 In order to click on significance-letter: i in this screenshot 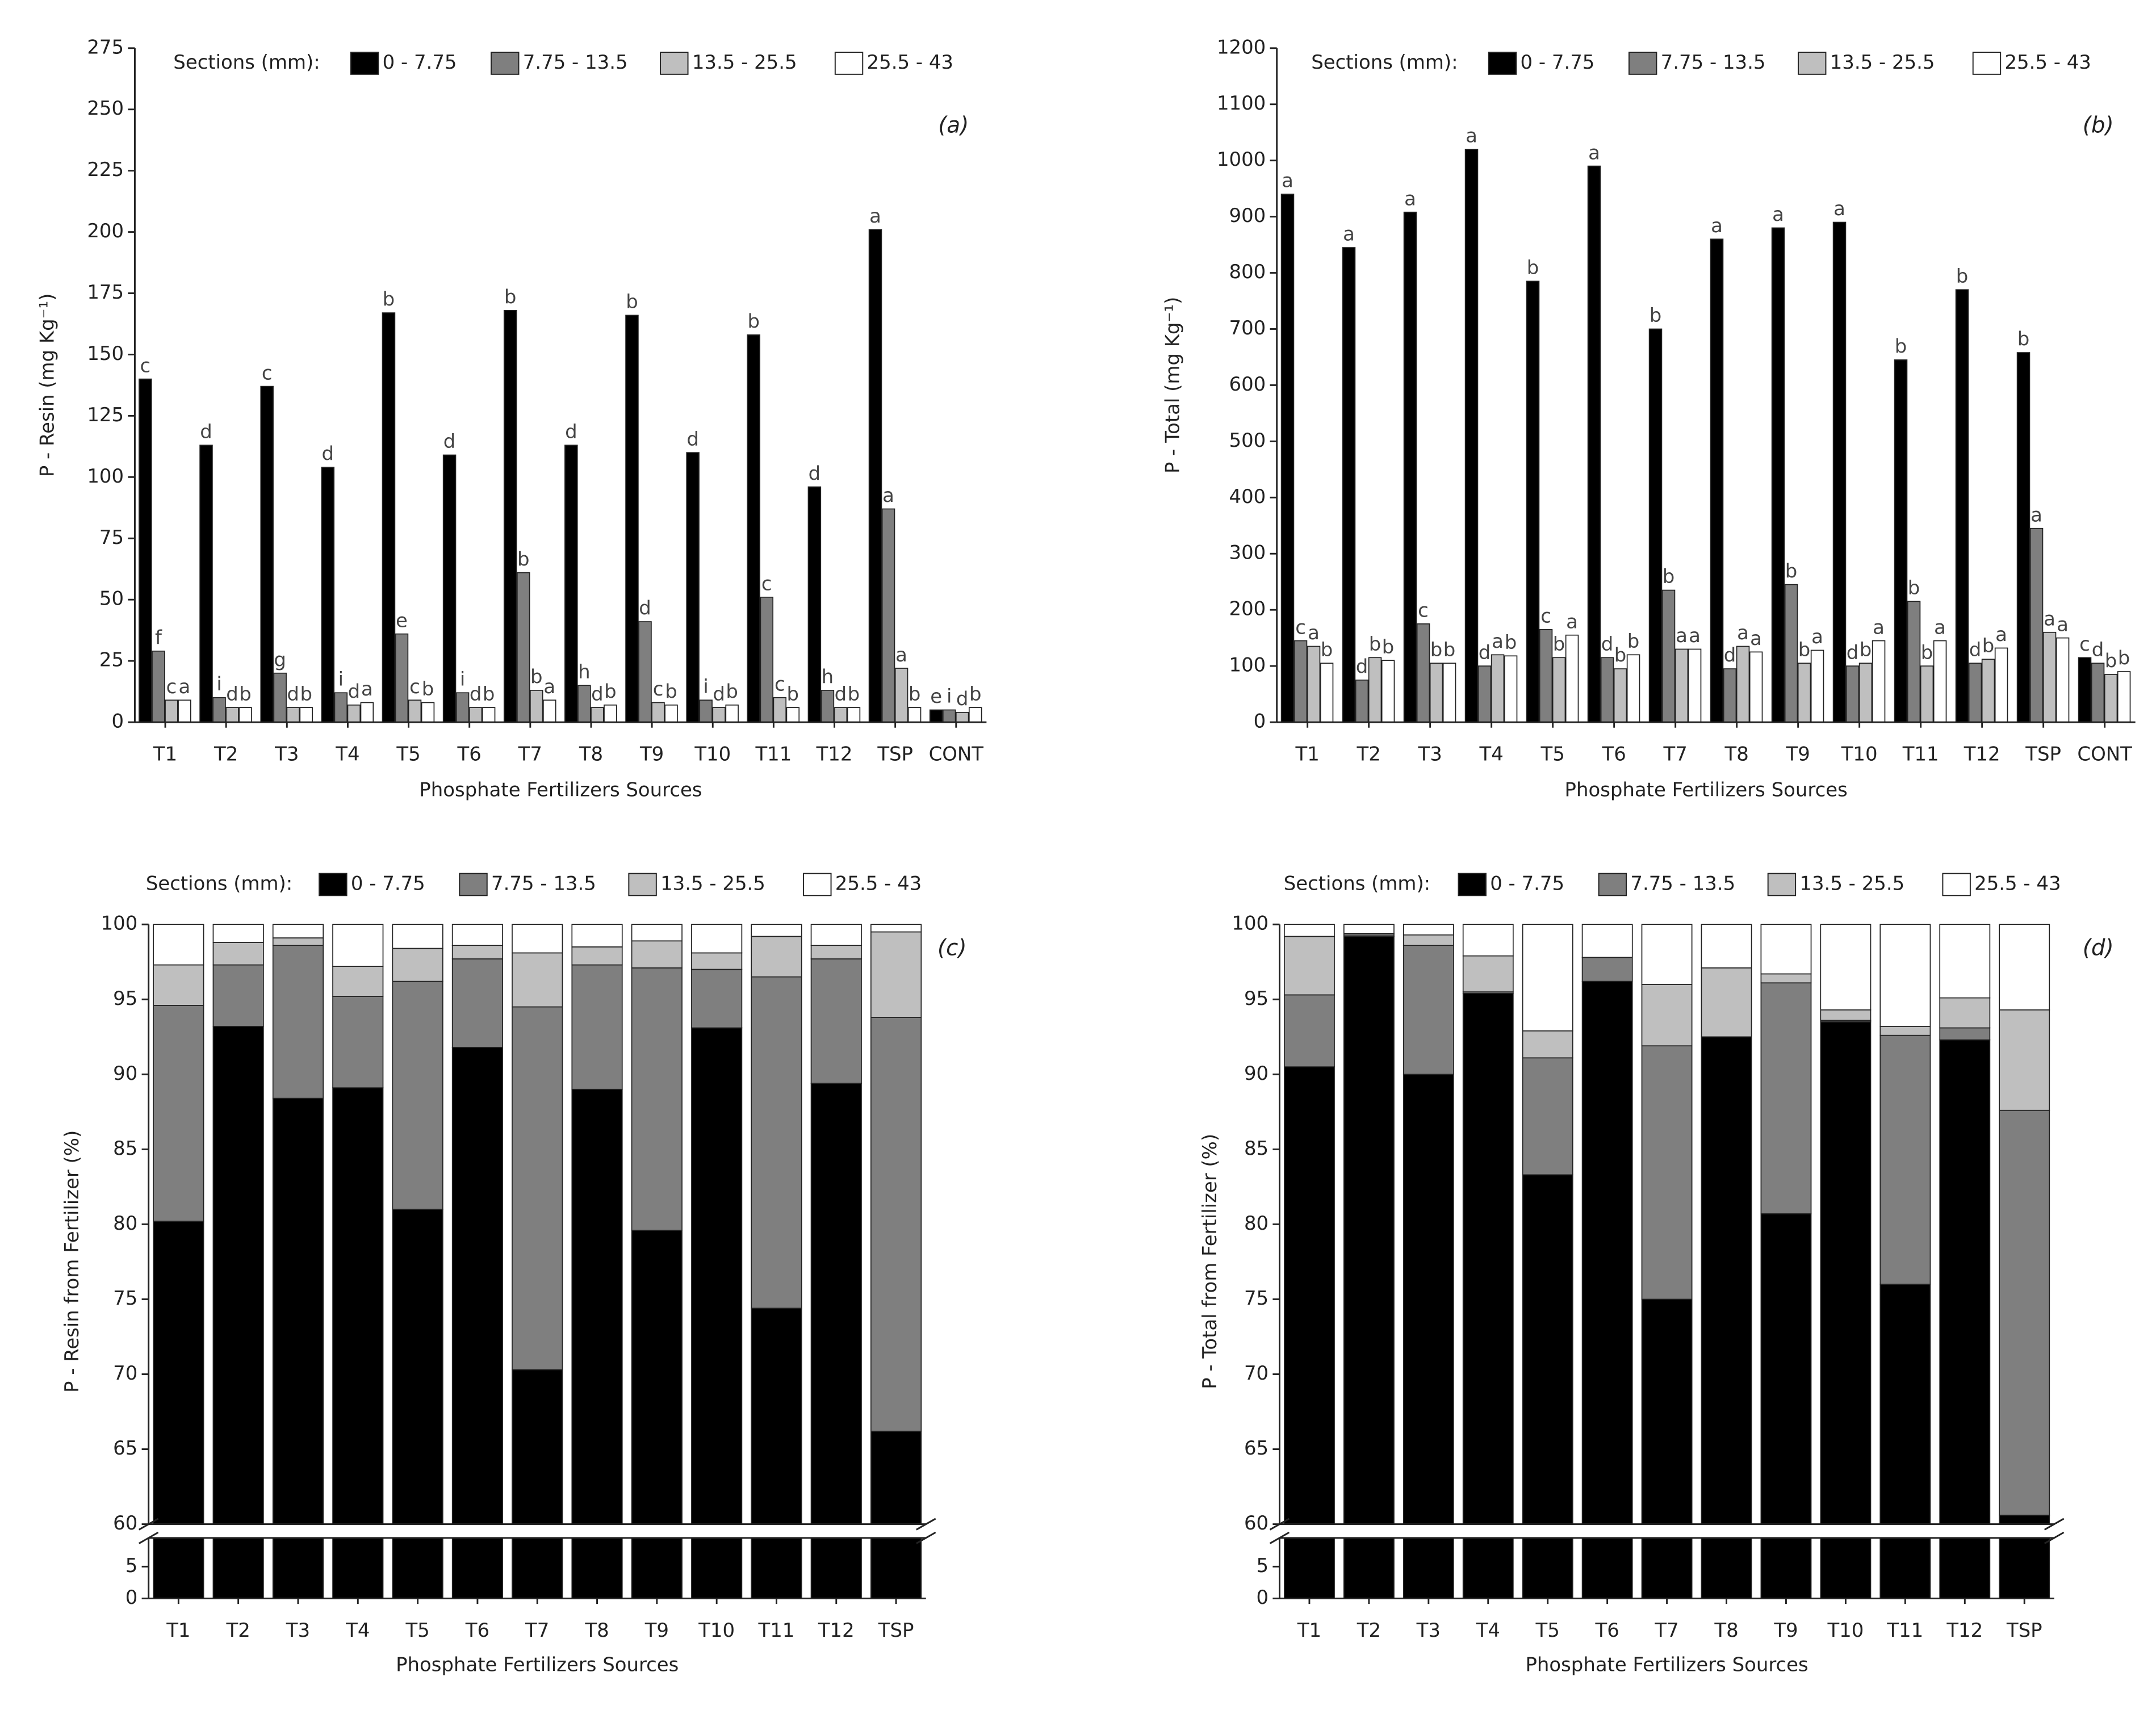, I will do `click(950, 696)`.